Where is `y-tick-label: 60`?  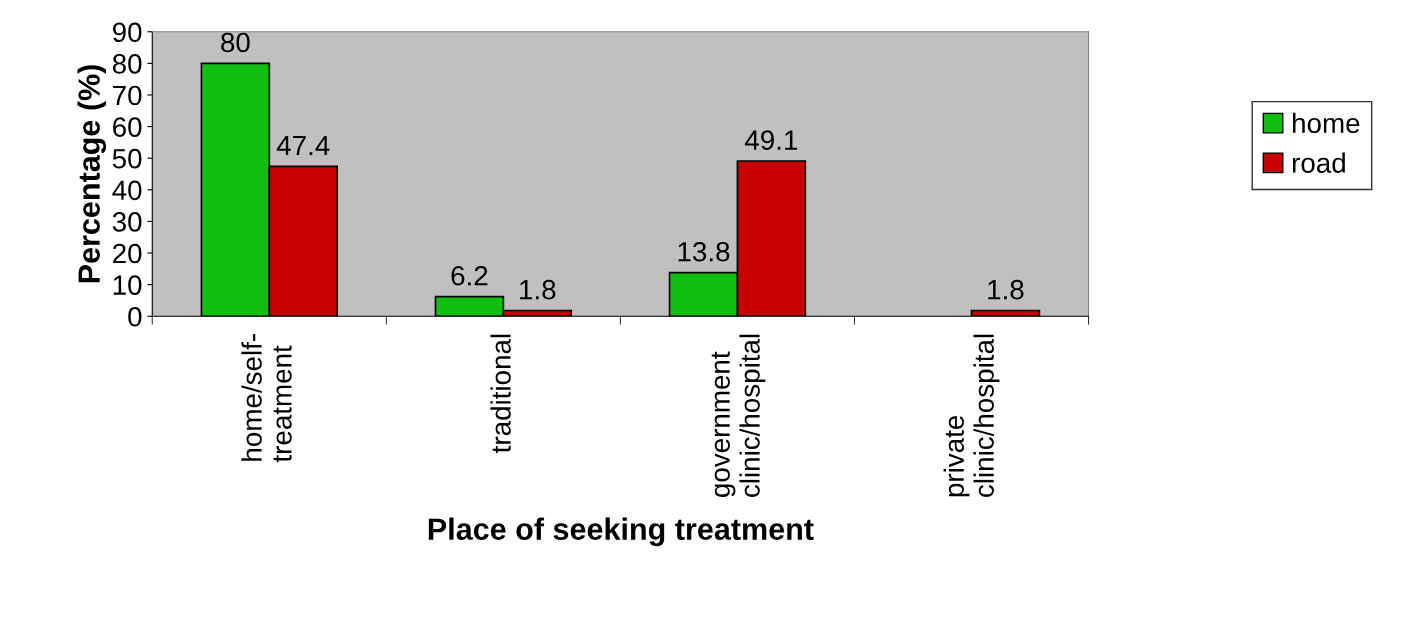
y-tick-label: 60 is located at coordinates (127, 127).